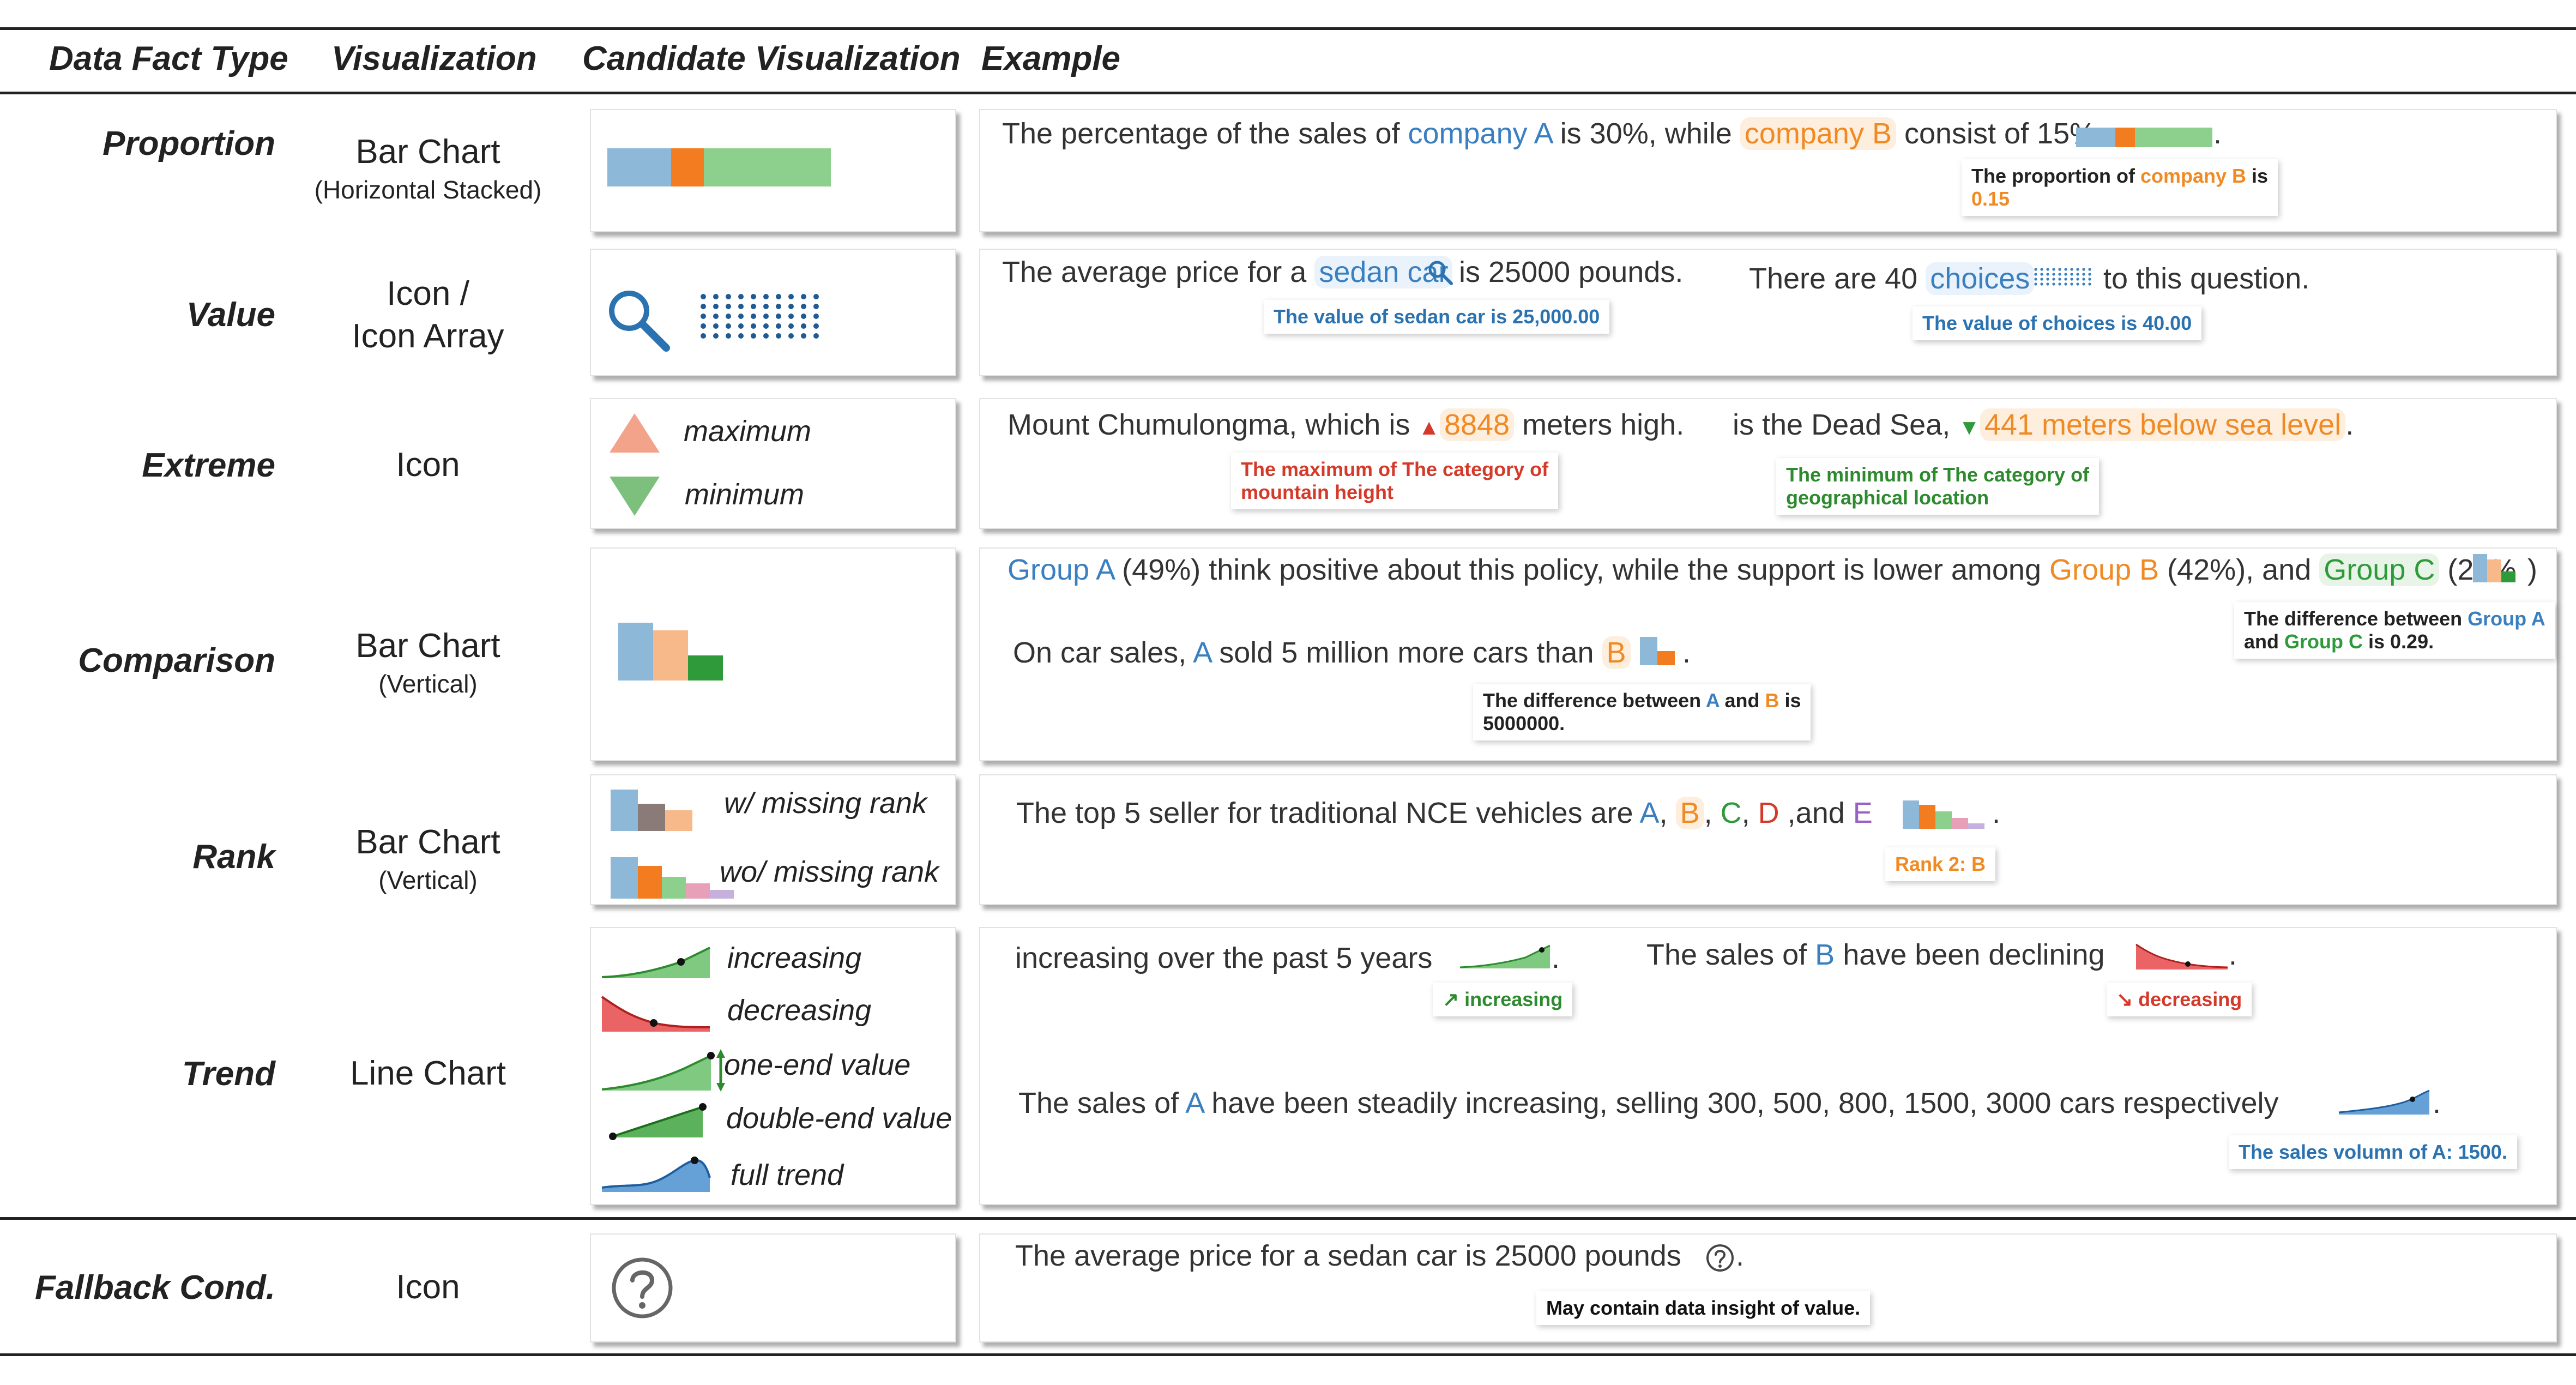 The height and width of the screenshot is (1385, 2576). Describe the element at coordinates (2264, 642) in the screenshot. I see `comparison-tip-1b: and` at that location.